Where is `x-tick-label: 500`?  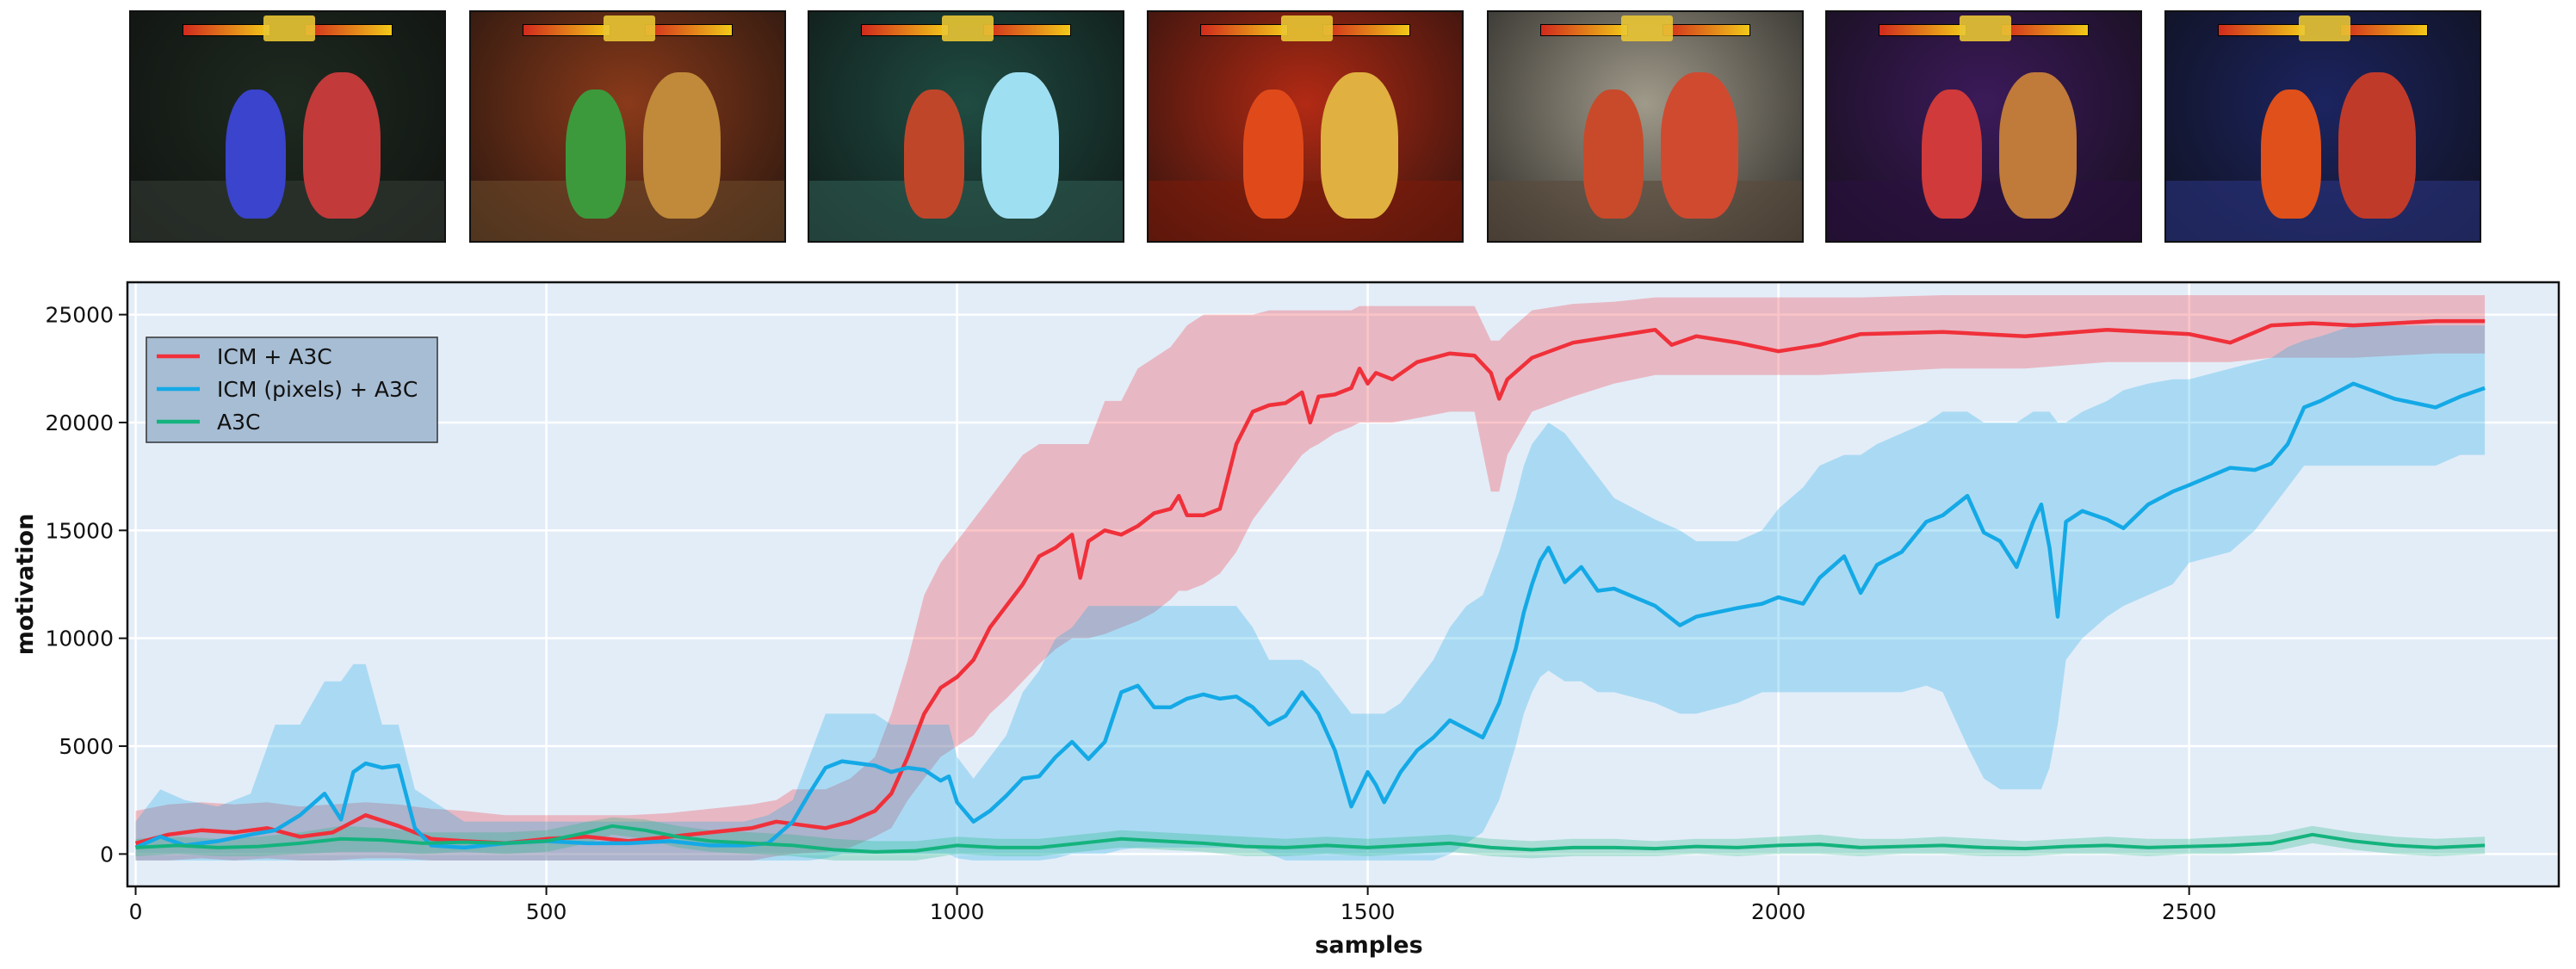 x-tick-label: 500 is located at coordinates (546, 911).